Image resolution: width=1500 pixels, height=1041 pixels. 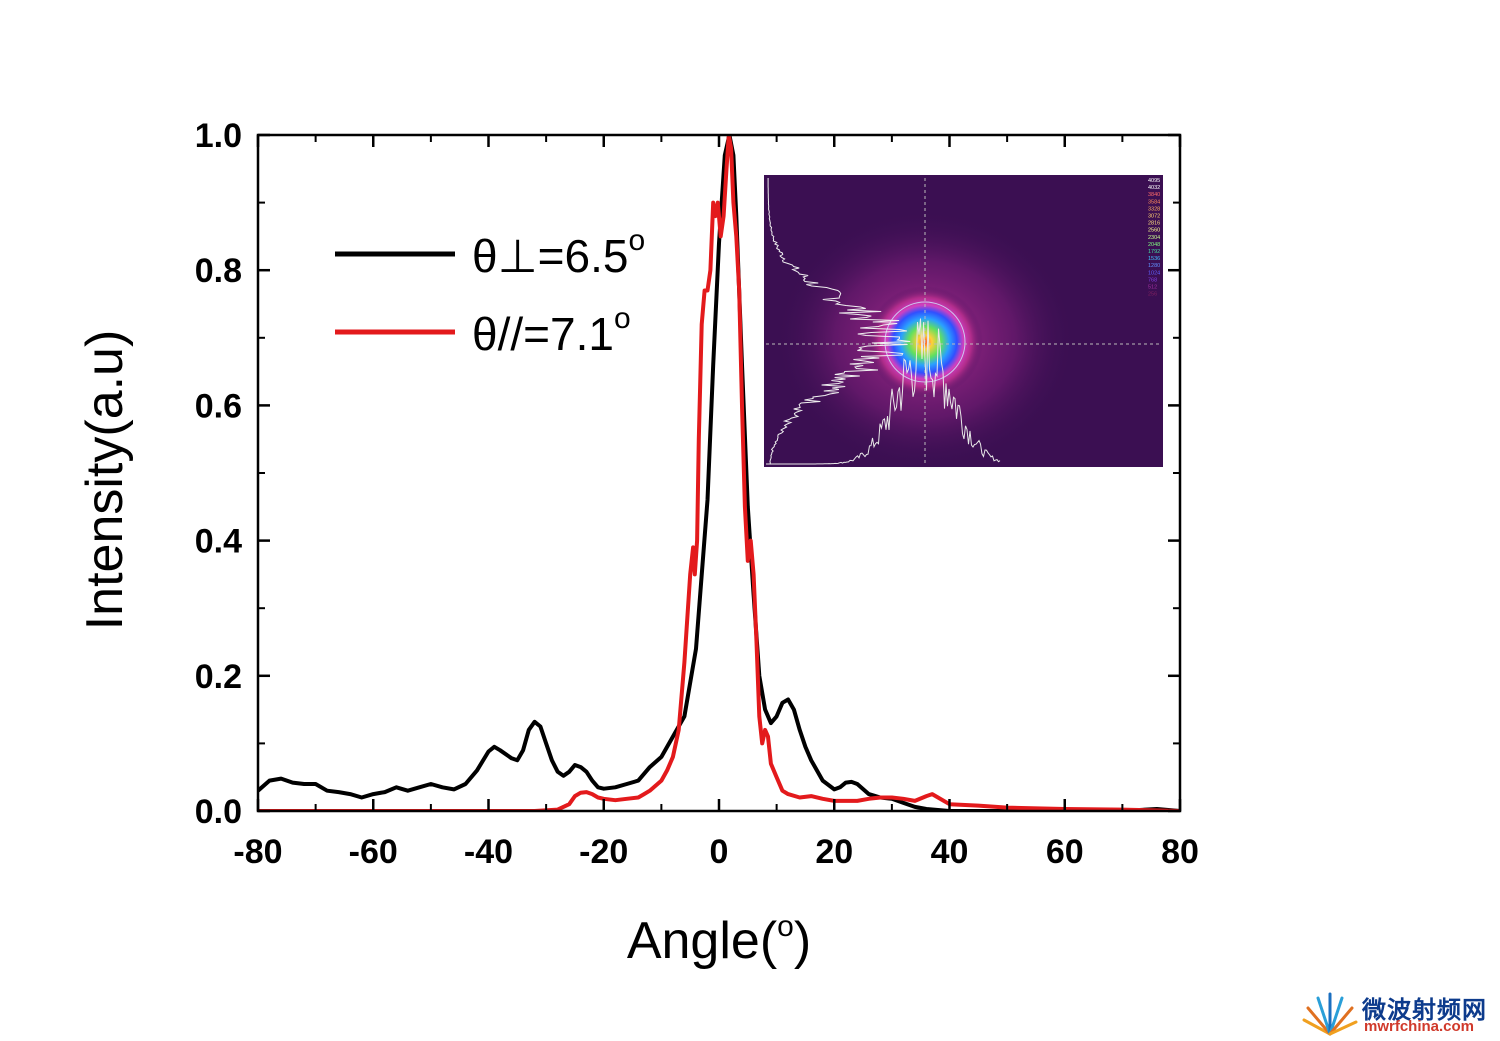 I want to click on colorbar-label: 1792, so click(x=1154, y=252).